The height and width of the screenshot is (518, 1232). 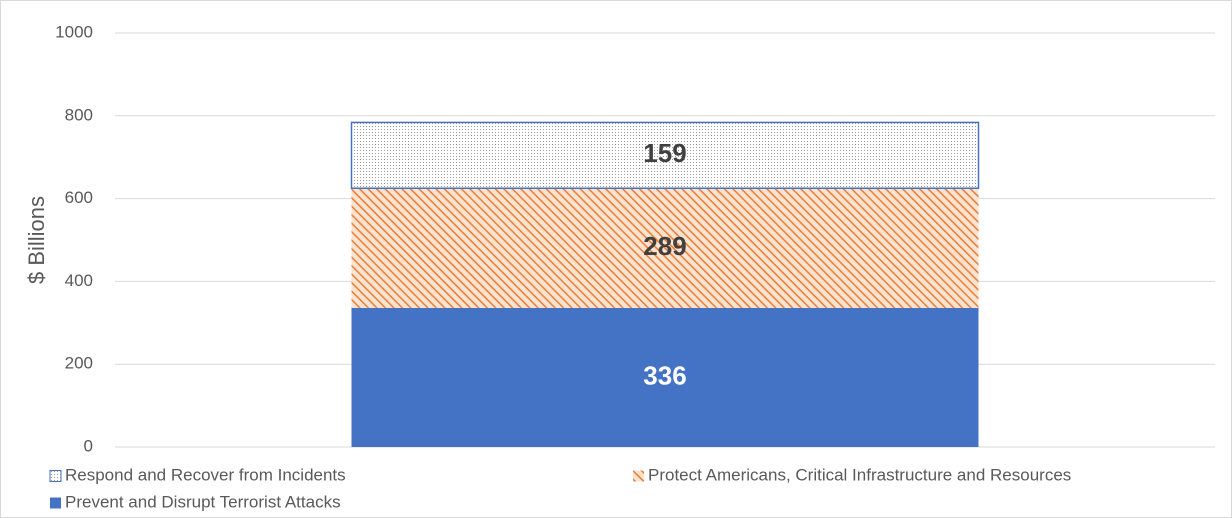 What do you see at coordinates (74, 31) in the screenshot?
I see `y-tick-label: 1000` at bounding box center [74, 31].